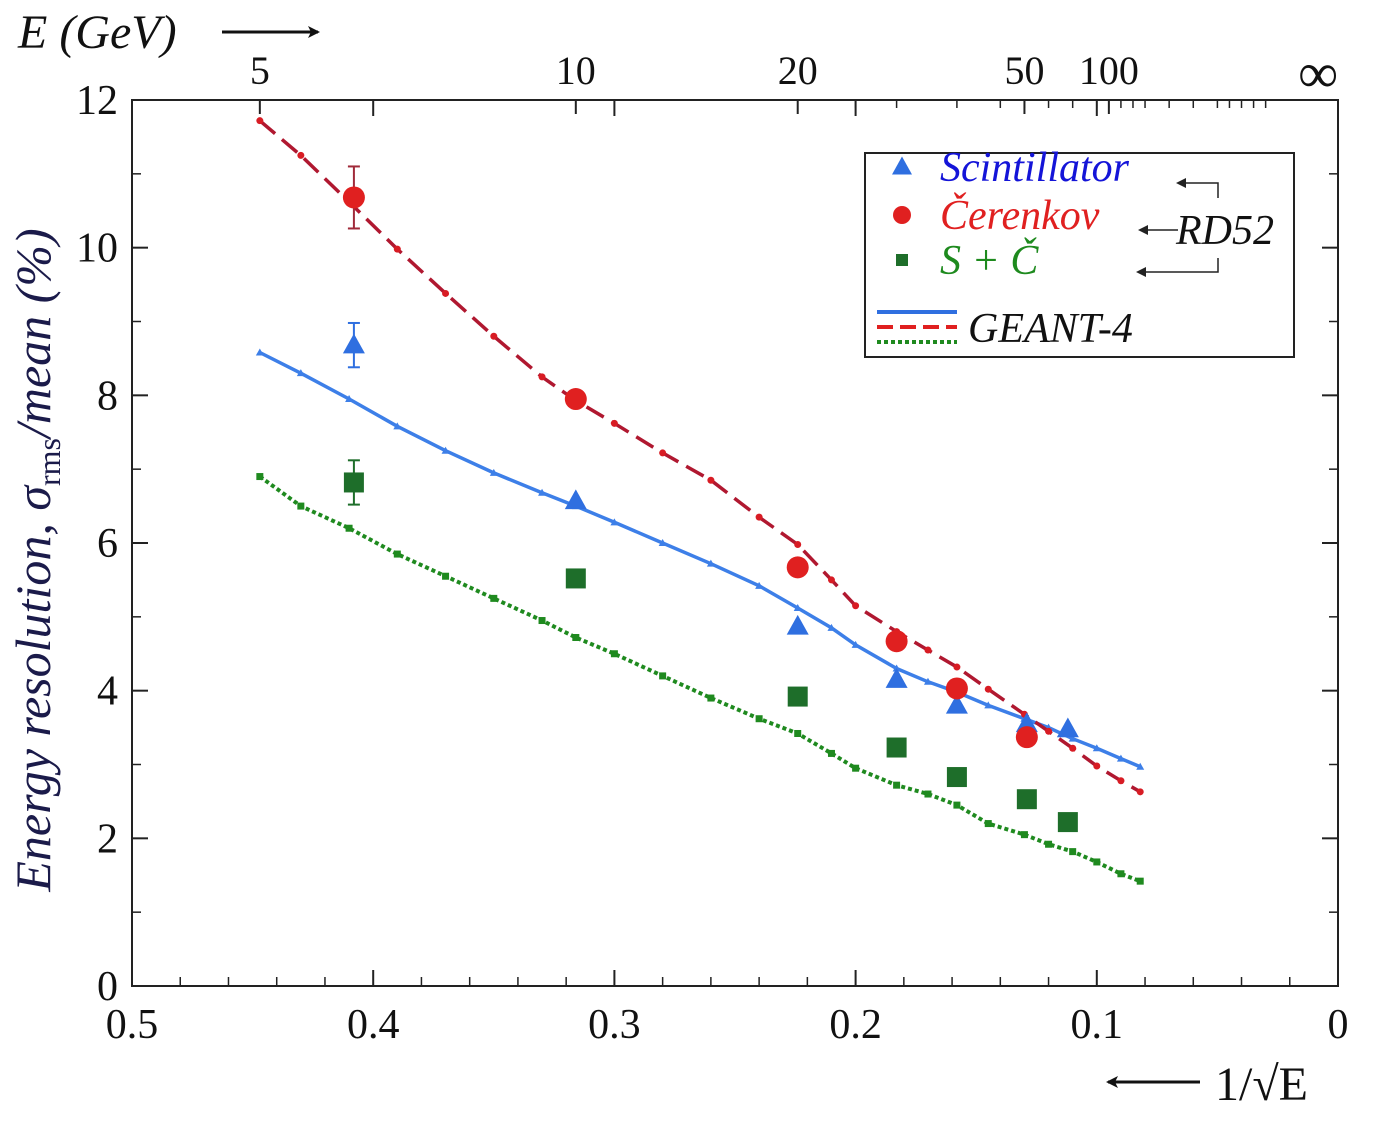 Image resolution: width=1373 pixels, height=1122 pixels. What do you see at coordinates (1261, 1084) in the screenshot?
I see `x-axis-title: 1/√E` at bounding box center [1261, 1084].